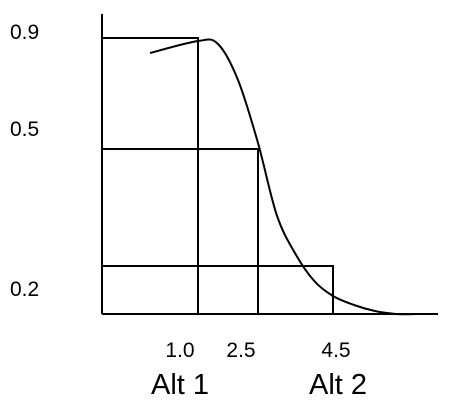 This screenshot has height=403, width=455. What do you see at coordinates (24, 32) in the screenshot?
I see `y-tick-label-0: 0.9` at bounding box center [24, 32].